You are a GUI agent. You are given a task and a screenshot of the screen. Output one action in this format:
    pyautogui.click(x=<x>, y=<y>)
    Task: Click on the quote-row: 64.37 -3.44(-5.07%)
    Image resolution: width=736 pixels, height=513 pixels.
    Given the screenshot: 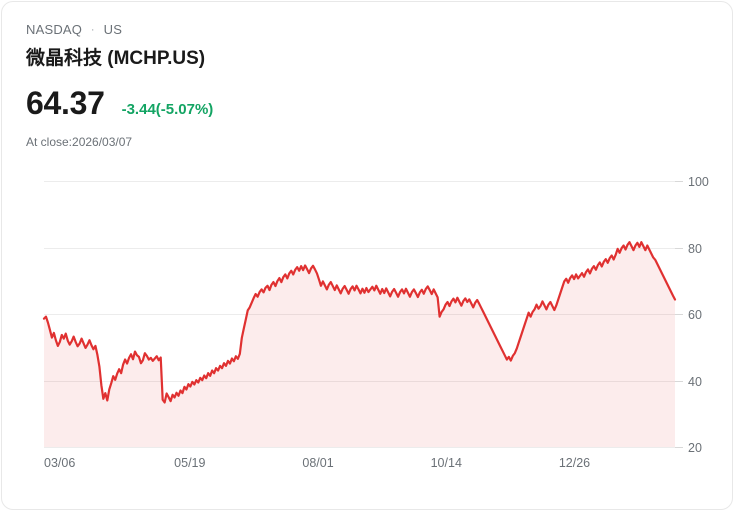 What is the action you would take?
    pyautogui.click(x=356, y=103)
    